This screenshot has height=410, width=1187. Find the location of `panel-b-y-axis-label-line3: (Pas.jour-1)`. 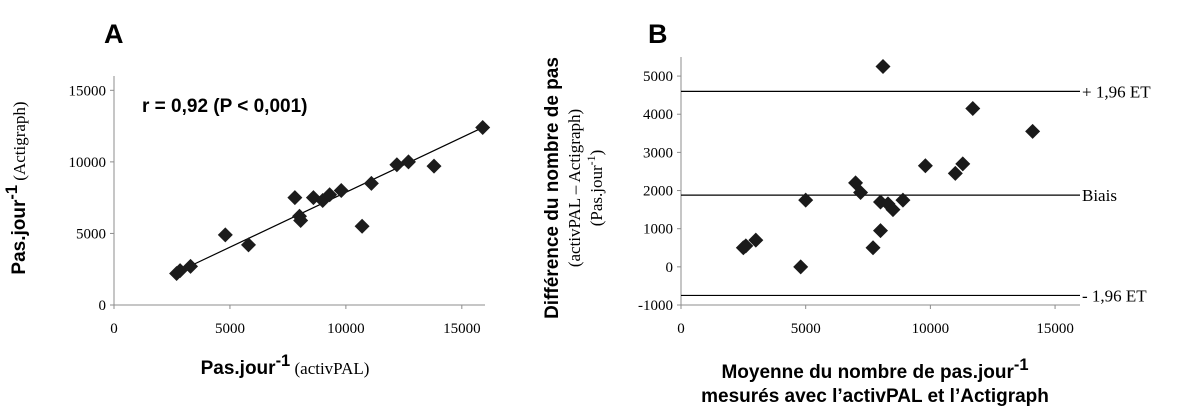

panel-b-y-axis-label-line3: (Pas.jour-1) is located at coordinates (595, 188).